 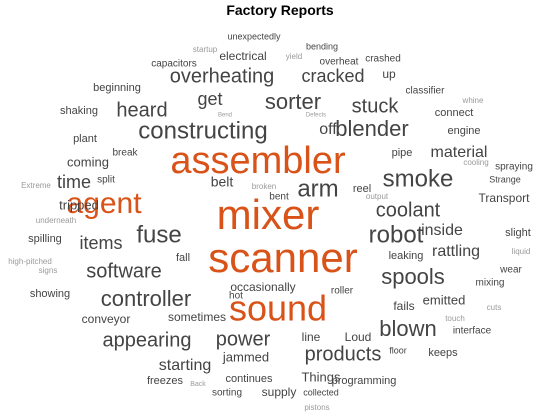 What do you see at coordinates (141, 110) in the screenshot?
I see `word-heard: heard` at bounding box center [141, 110].